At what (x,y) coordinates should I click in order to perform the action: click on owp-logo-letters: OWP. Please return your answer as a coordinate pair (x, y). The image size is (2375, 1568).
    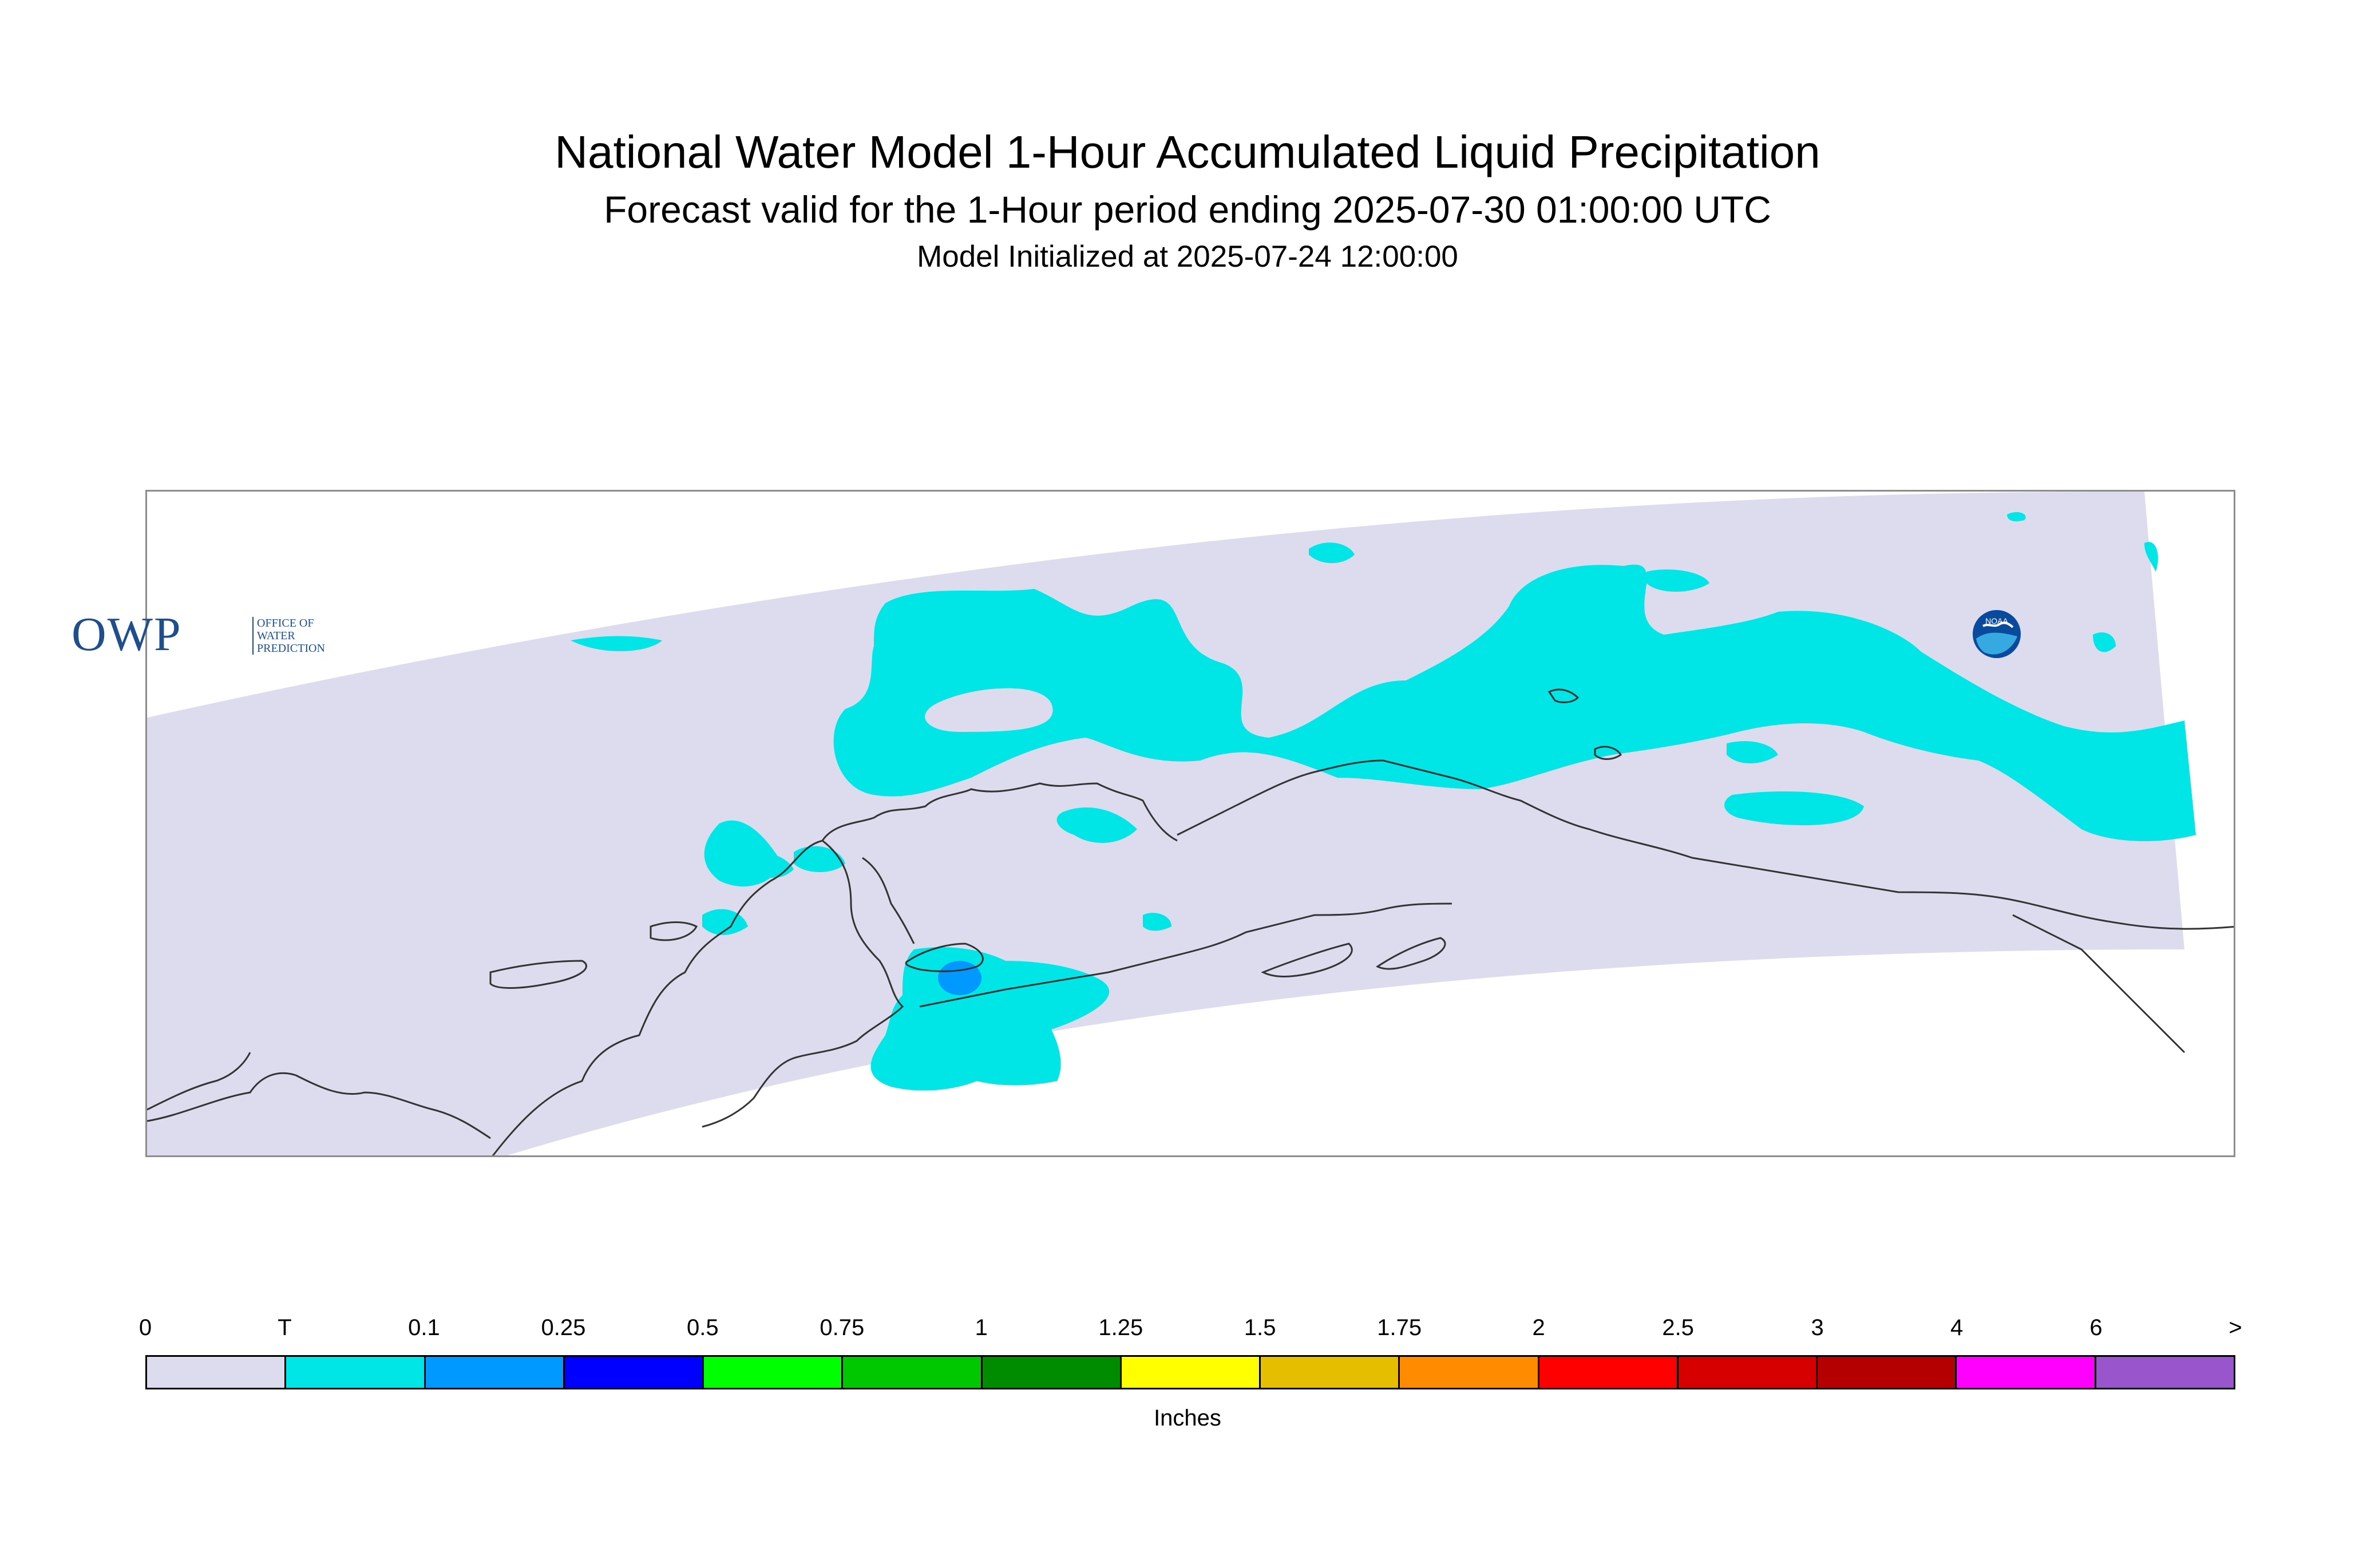
    Looking at the image, I should click on (127, 634).